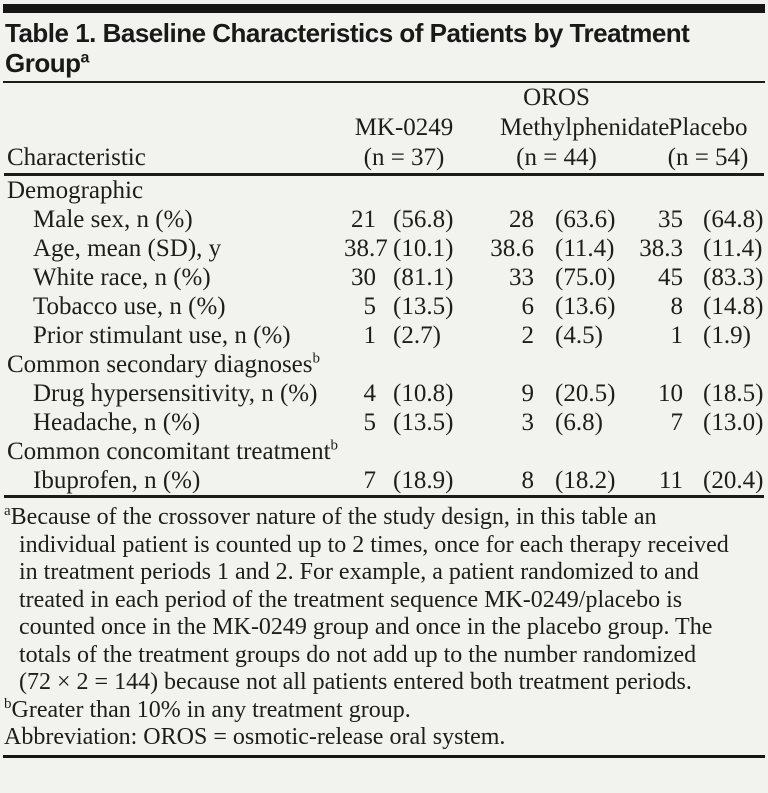  I want to click on section-label: Common concomitant treatmentb, so click(173, 451).